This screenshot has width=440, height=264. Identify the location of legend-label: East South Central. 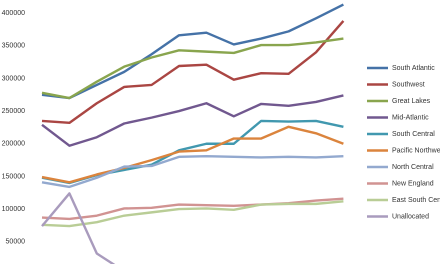
(416, 200).